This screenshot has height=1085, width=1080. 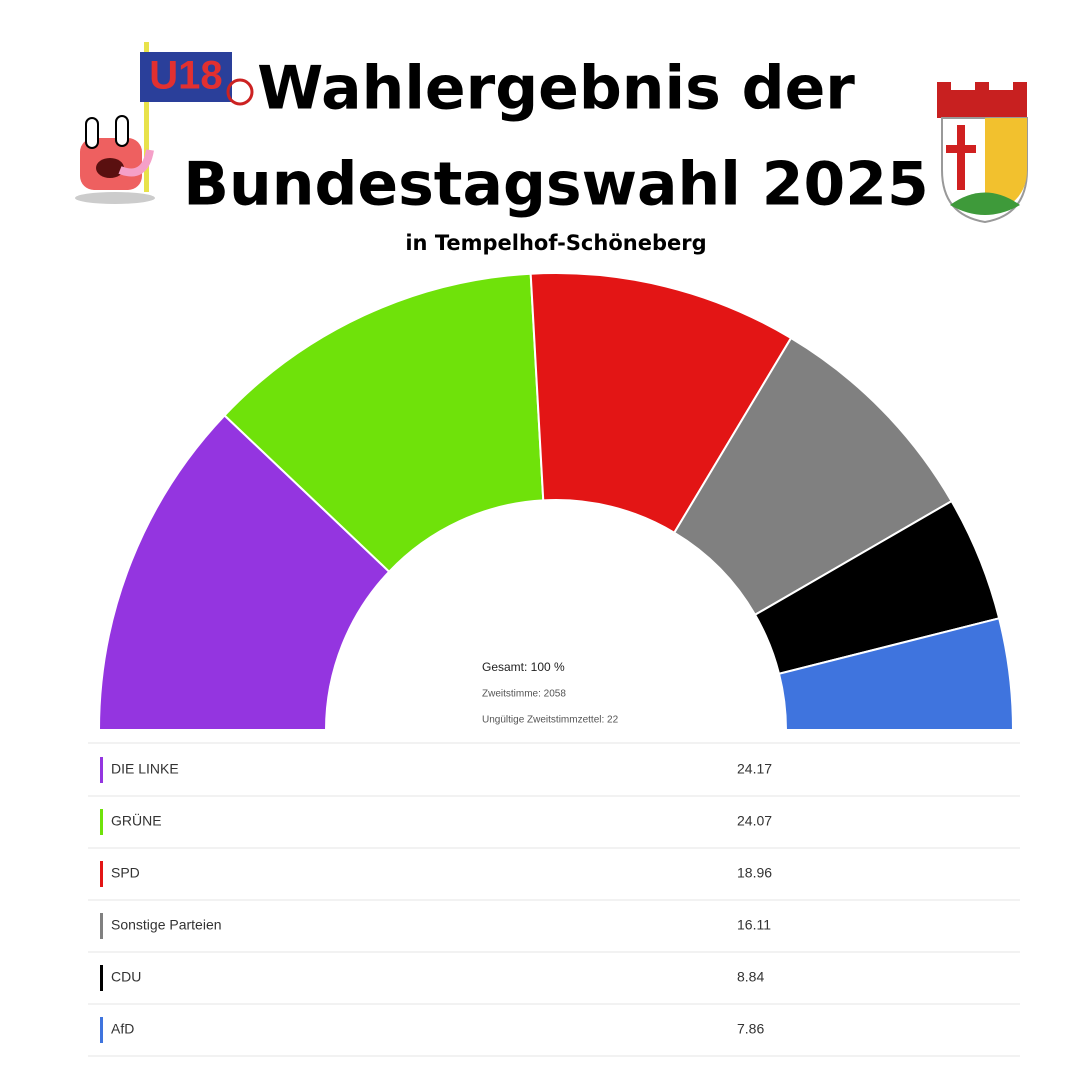 What do you see at coordinates (125, 873) in the screenshot?
I see `row-label: SPD` at bounding box center [125, 873].